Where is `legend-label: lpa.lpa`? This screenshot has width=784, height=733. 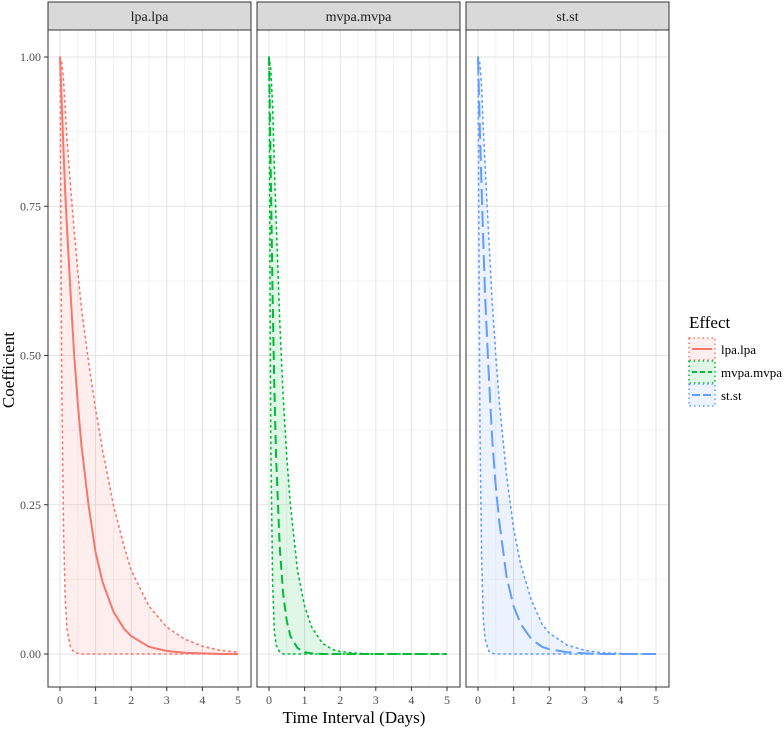
legend-label: lpa.lpa is located at coordinates (738, 349).